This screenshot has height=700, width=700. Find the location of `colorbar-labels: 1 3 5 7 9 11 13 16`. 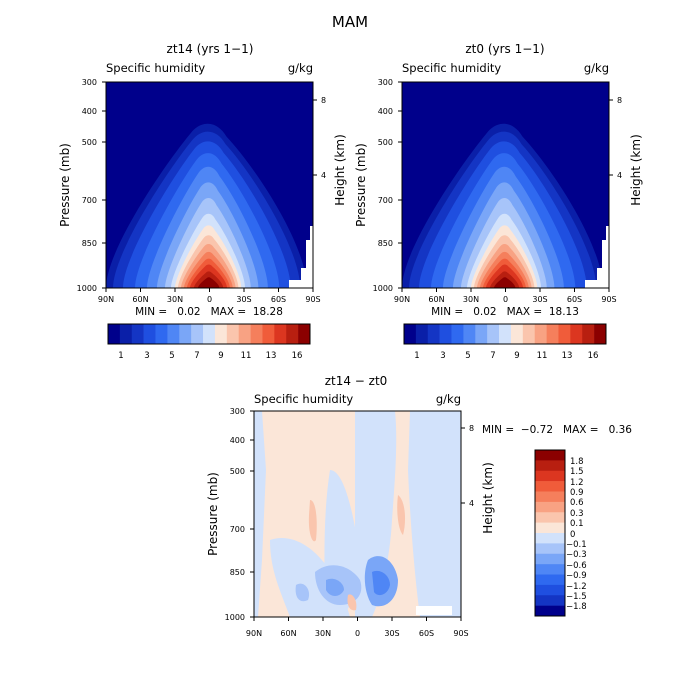

colorbar-labels: 1 3 5 7 9 11 13 16 is located at coordinates (210, 356).